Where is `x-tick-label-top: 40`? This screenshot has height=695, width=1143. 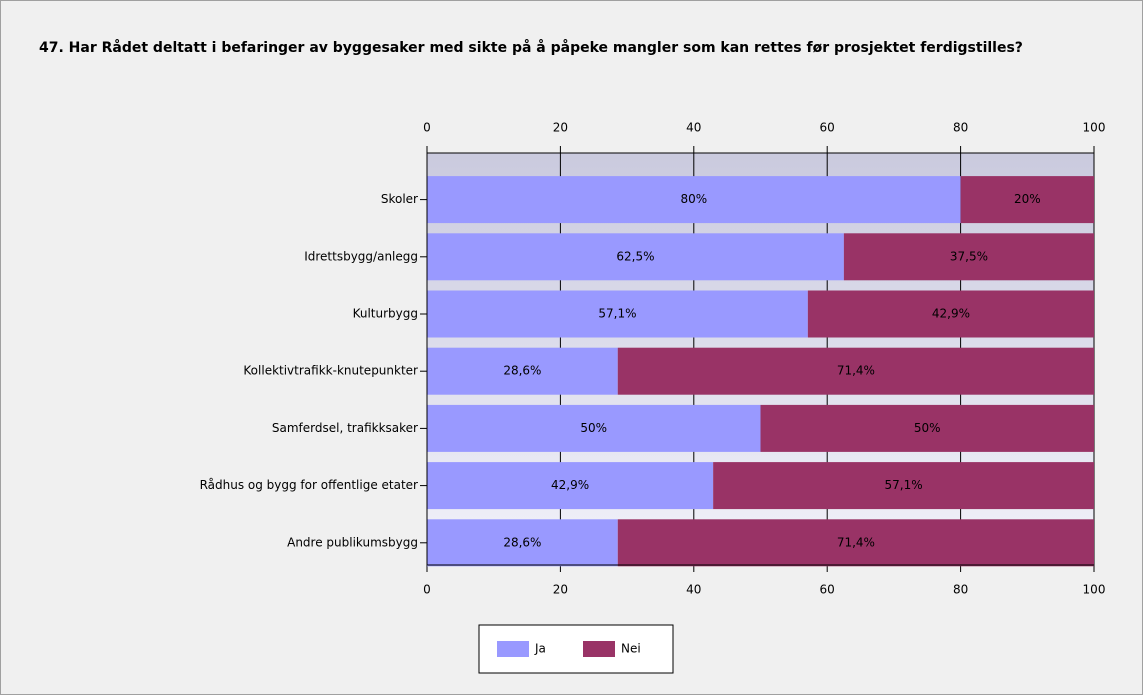
x-tick-label-top: 40 is located at coordinates (693, 128).